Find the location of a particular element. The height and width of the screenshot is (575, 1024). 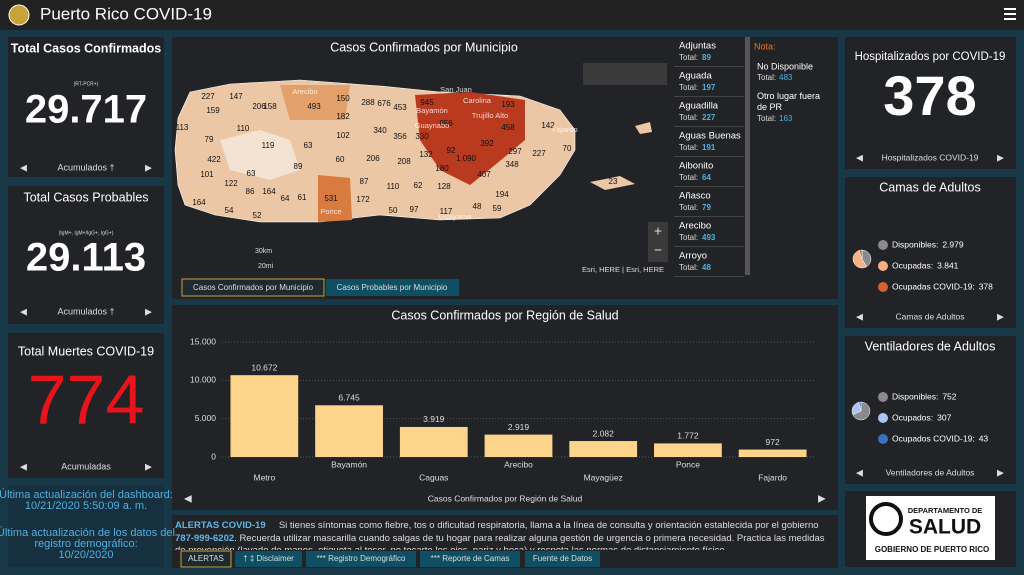

municipio-name: Aguada is located at coordinates (695, 76).